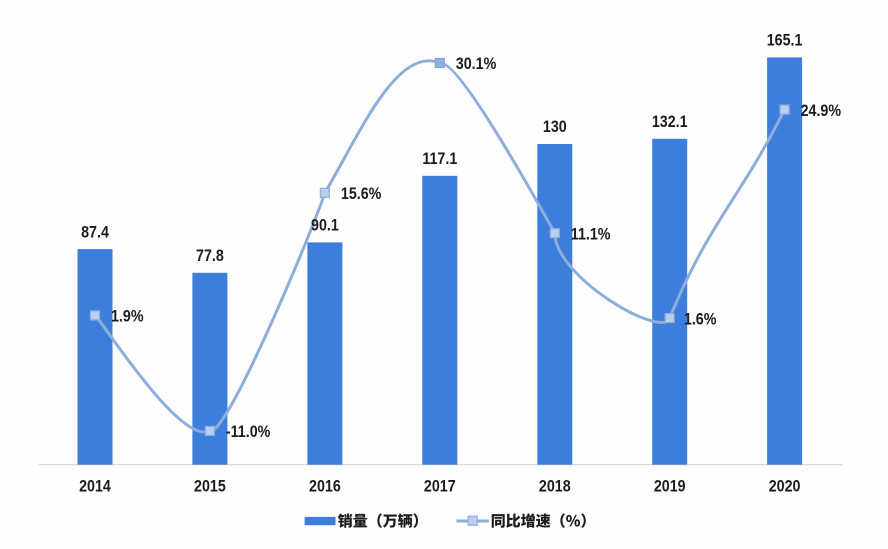 Image resolution: width=888 pixels, height=549 pixels. Describe the element at coordinates (555, 127) in the screenshot. I see `svg-text: 130` at that location.